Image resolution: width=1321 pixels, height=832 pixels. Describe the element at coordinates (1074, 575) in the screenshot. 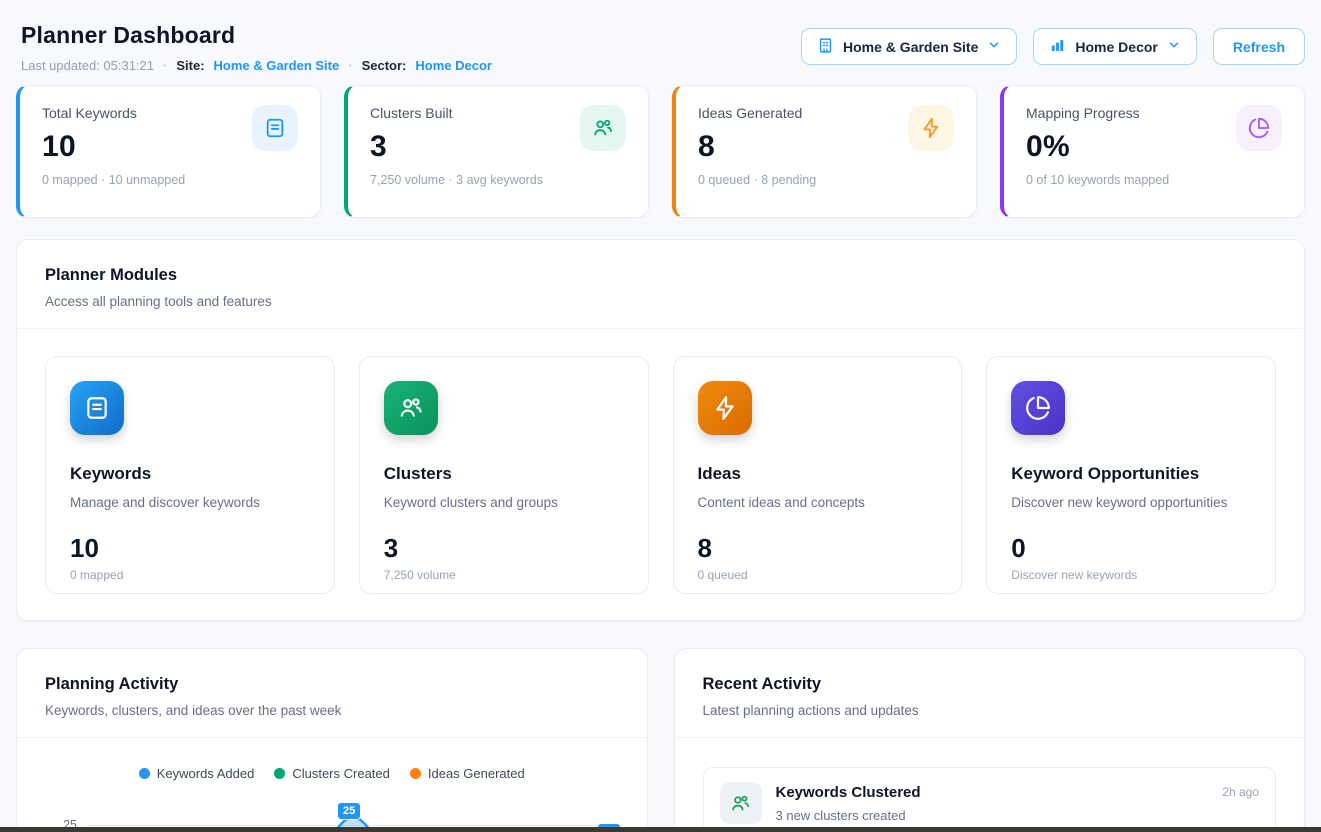

I see `module-caption: Discover new keywords` at that location.